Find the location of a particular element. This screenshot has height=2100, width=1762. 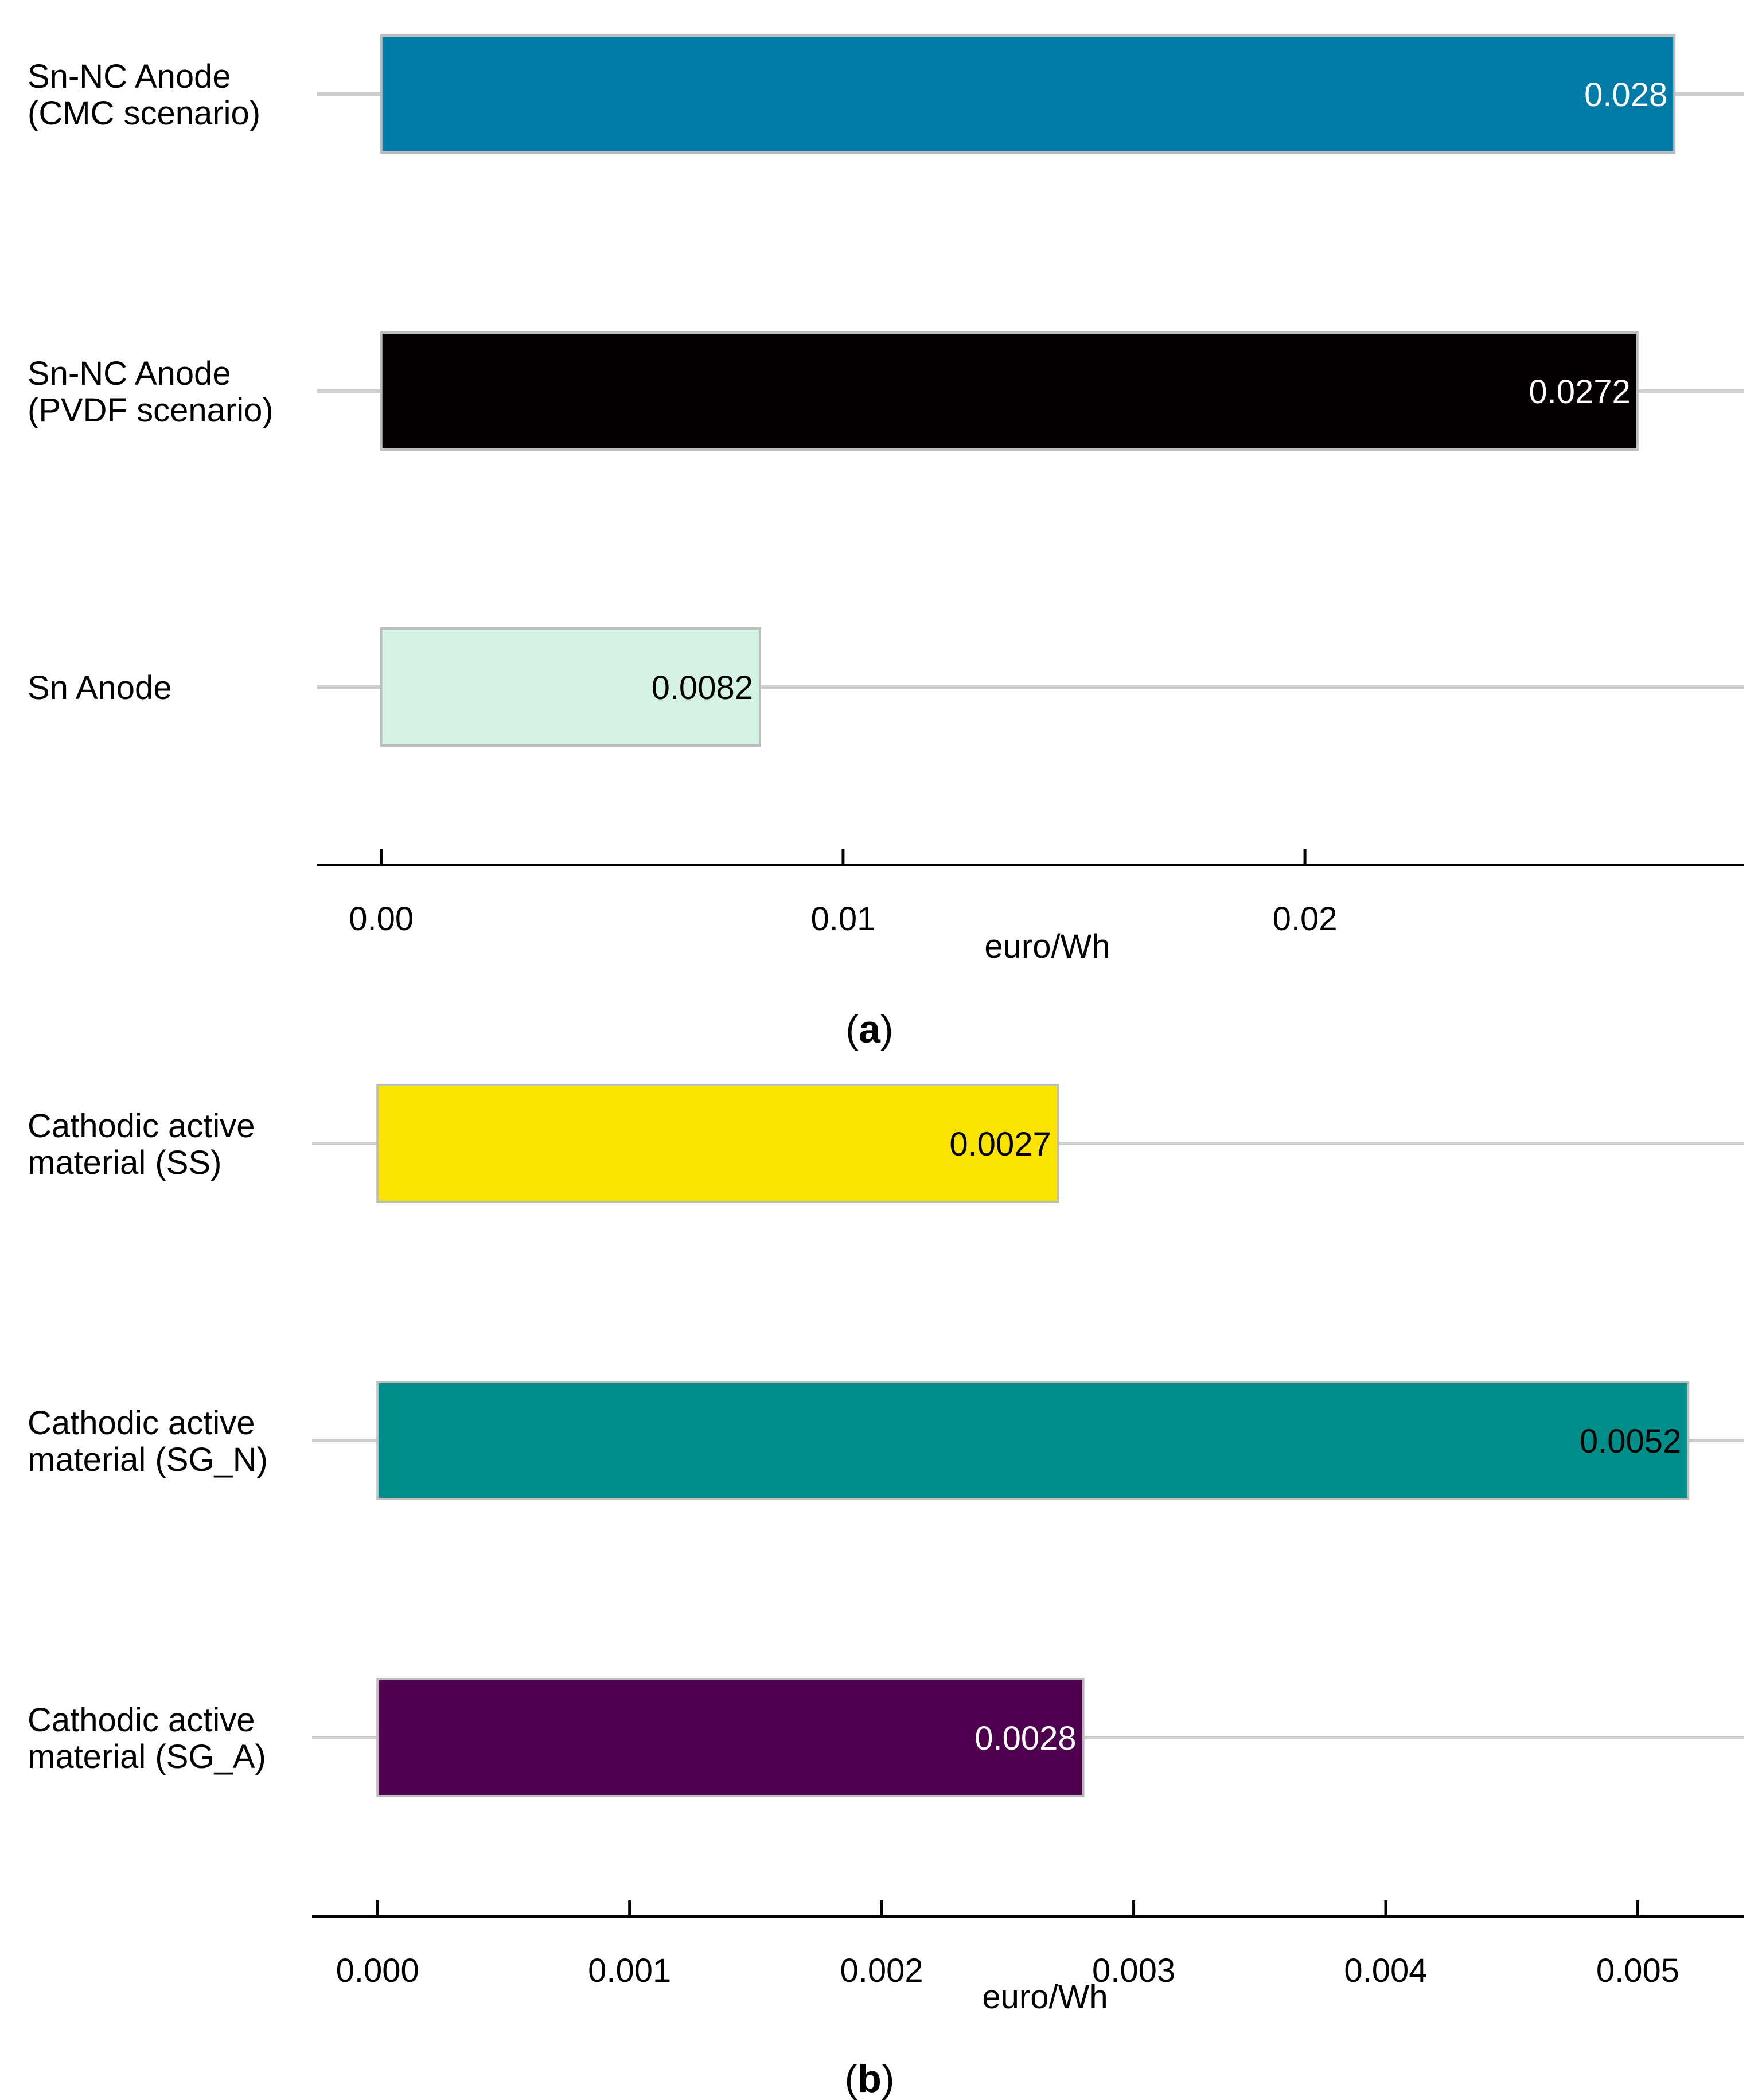

category-label: Cathodic active material (SG_N) is located at coordinates (148, 1441).